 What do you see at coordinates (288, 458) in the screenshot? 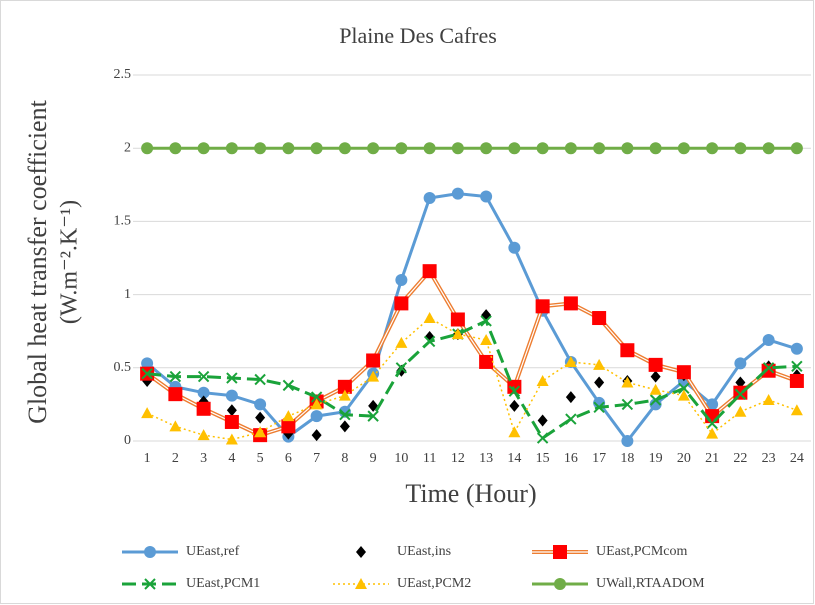
I see `x-tick-label: 6` at bounding box center [288, 458].